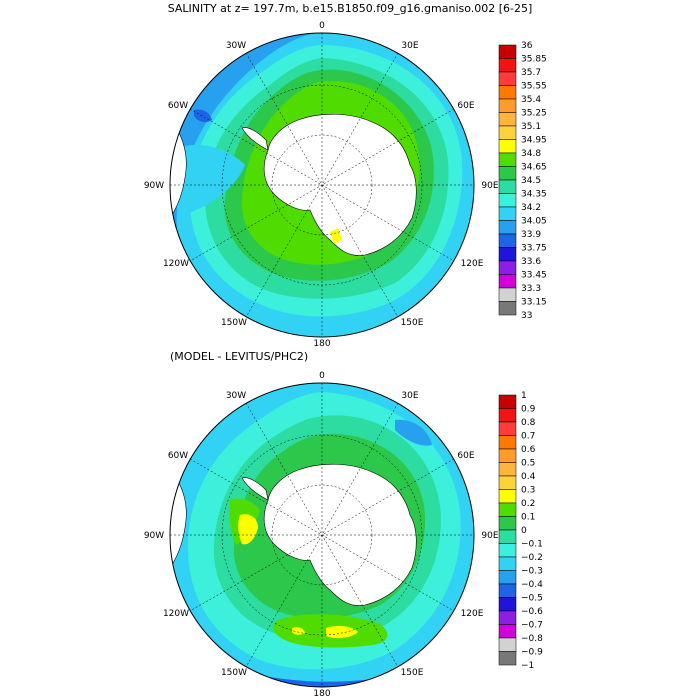 This screenshot has height=700, width=700. Describe the element at coordinates (531, 289) in the screenshot. I see `colorbar-label: 33.3` at that location.